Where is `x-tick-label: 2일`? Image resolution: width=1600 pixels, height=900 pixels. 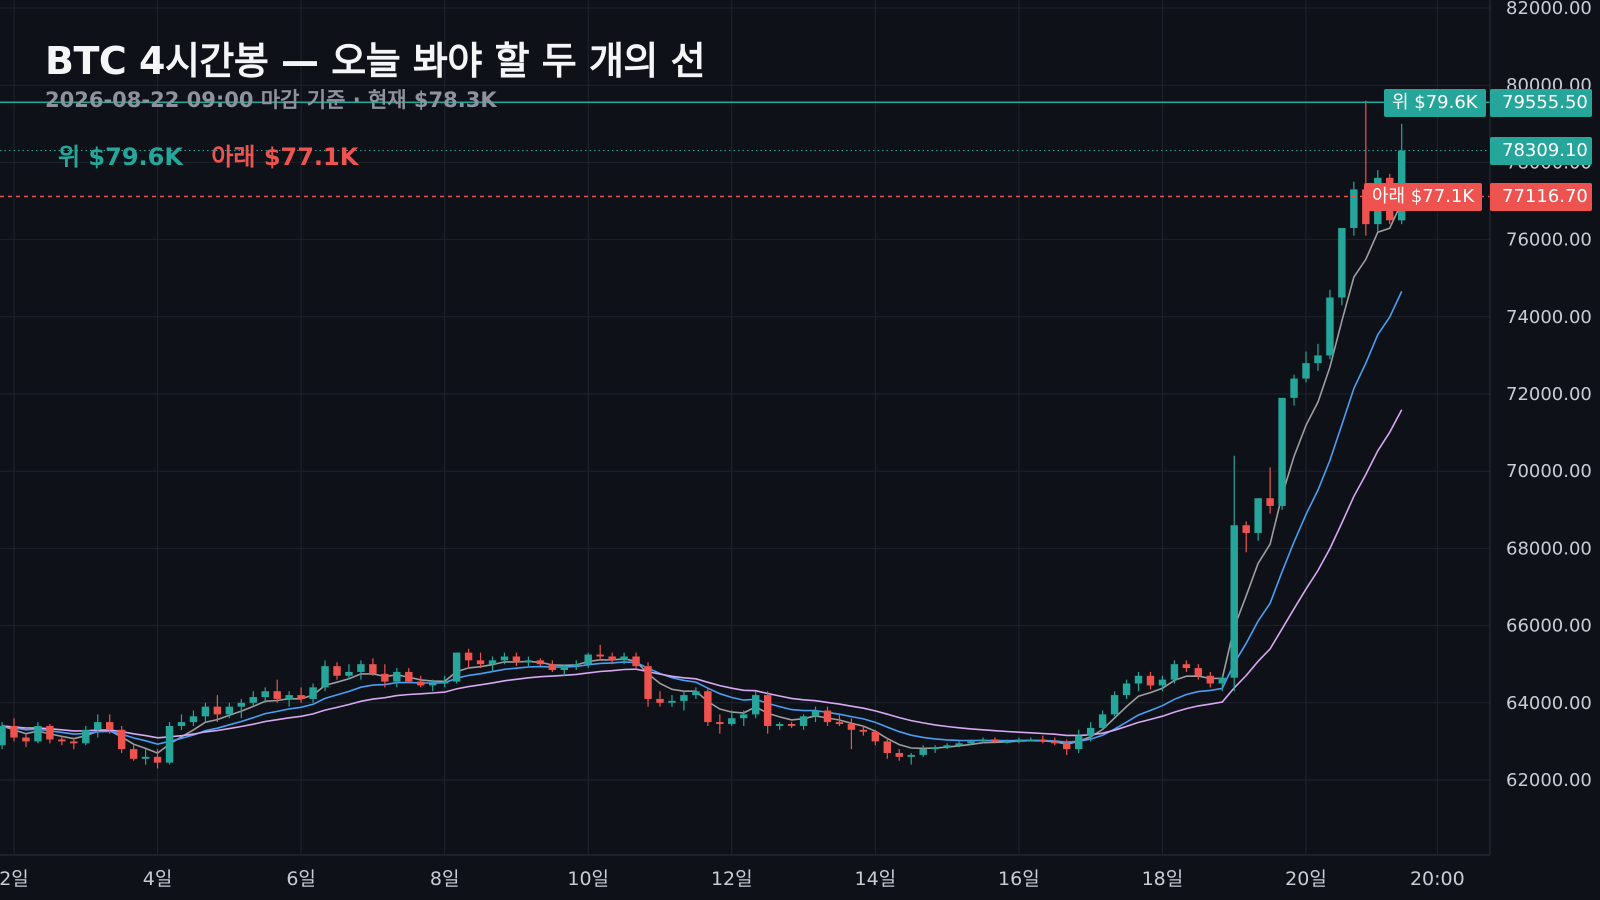
x-tick-label: 2일 is located at coordinates (14, 879).